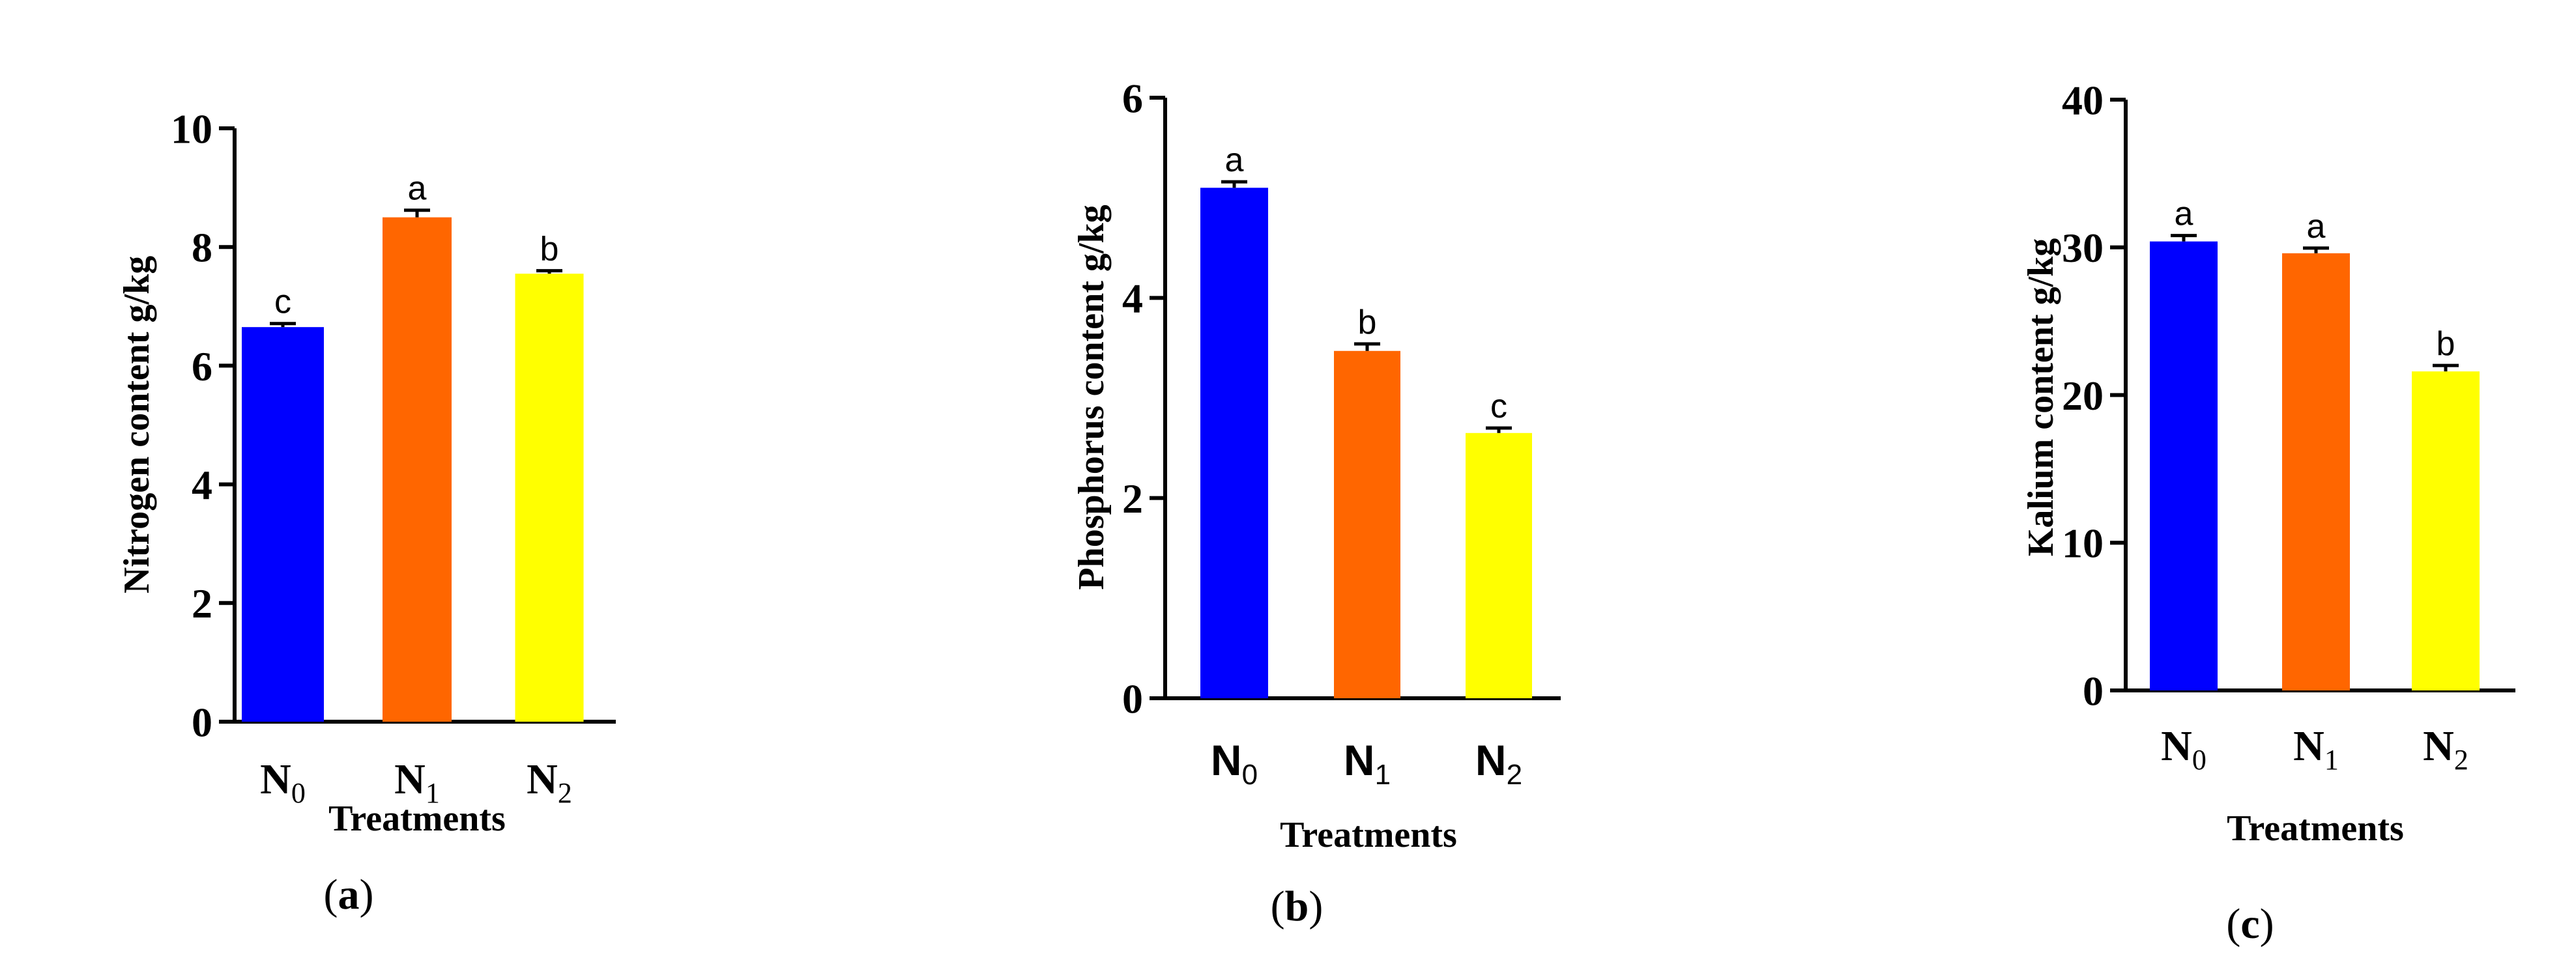  I want to click on y-tick-label: 8, so click(202, 248).